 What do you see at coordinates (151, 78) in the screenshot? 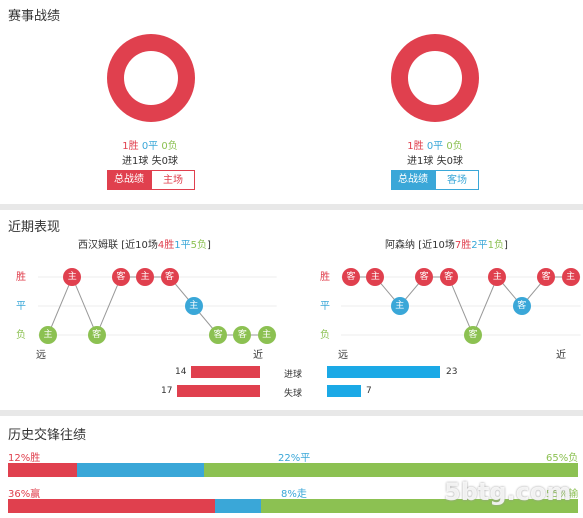
I see `left-record-donut` at bounding box center [151, 78].